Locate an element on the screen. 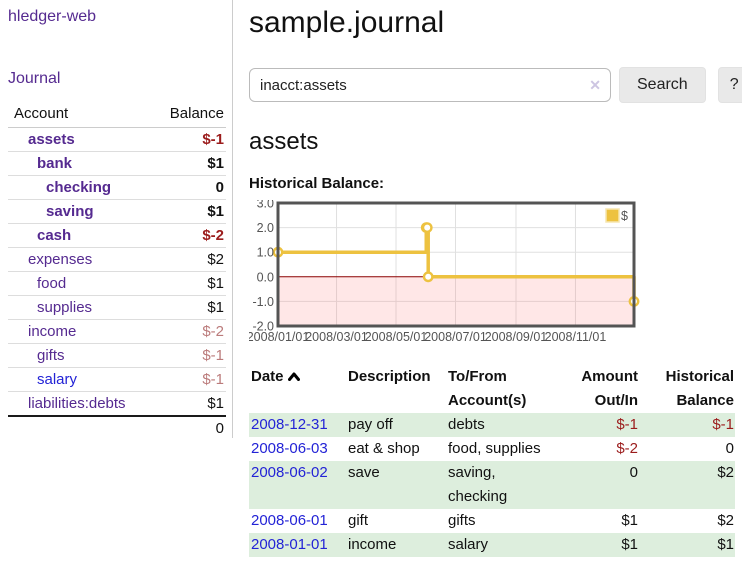 This screenshot has height=582, width=742. account-row: expenses $2 is located at coordinates (117, 259).